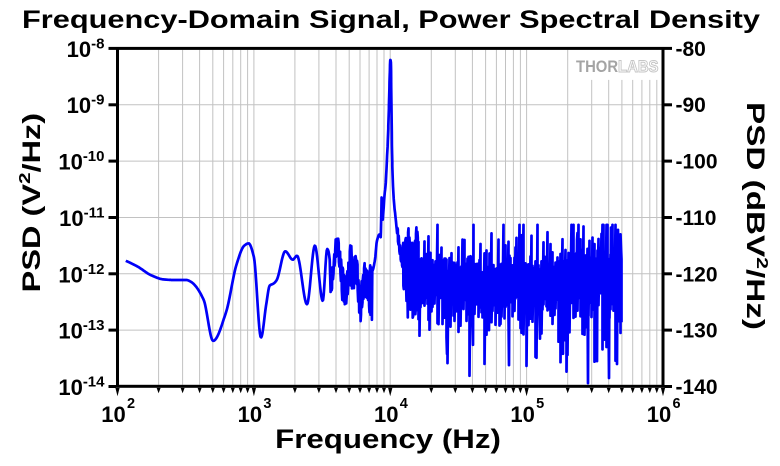 Image resolution: width=780 pixels, height=466 pixels. I want to click on svg-text: -140, so click(697, 387).